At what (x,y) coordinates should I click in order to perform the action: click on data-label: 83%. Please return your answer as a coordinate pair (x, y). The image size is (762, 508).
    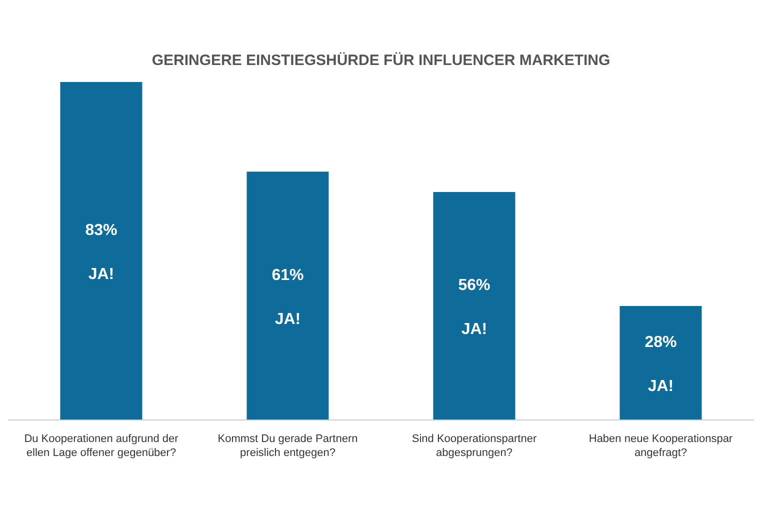
    Looking at the image, I should click on (101, 230).